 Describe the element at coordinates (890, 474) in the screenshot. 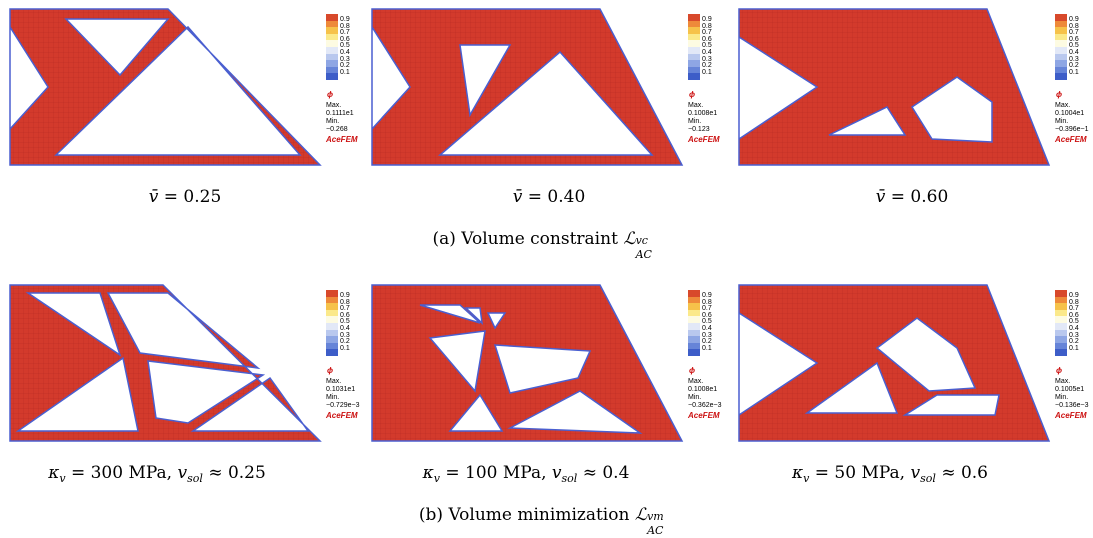

I see `caption-b3: κv = 50 MPa, vsol ≈ 0.6` at that location.